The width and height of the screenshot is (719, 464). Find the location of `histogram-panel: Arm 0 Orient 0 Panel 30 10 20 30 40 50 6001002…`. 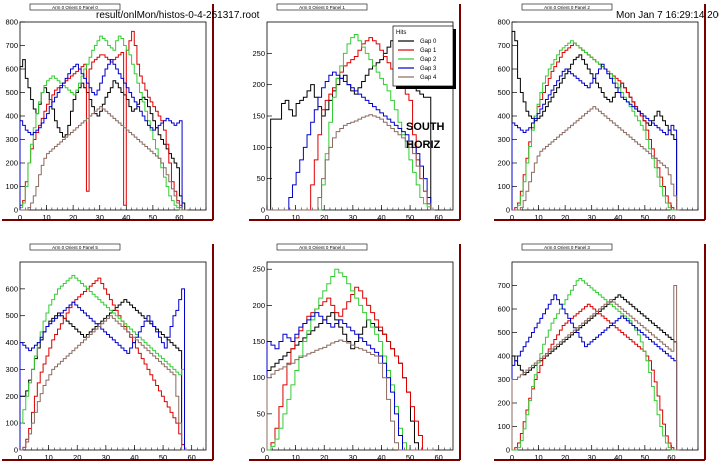

histogram-panel: Arm 0 Orient 0 Panel 30 10 20 30 40 50 6001002… is located at coordinates (600, 352).